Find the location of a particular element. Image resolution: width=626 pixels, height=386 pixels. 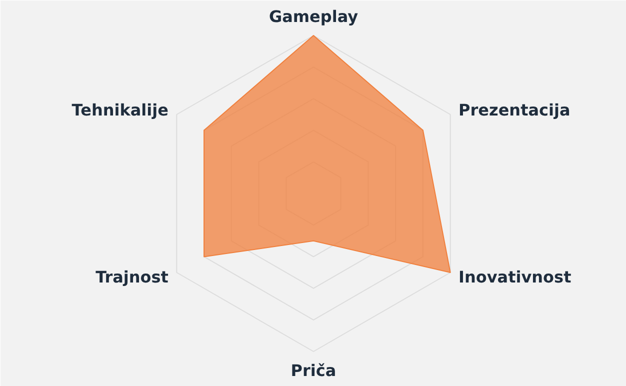

spoke-label: Prezentacija is located at coordinates (514, 110).